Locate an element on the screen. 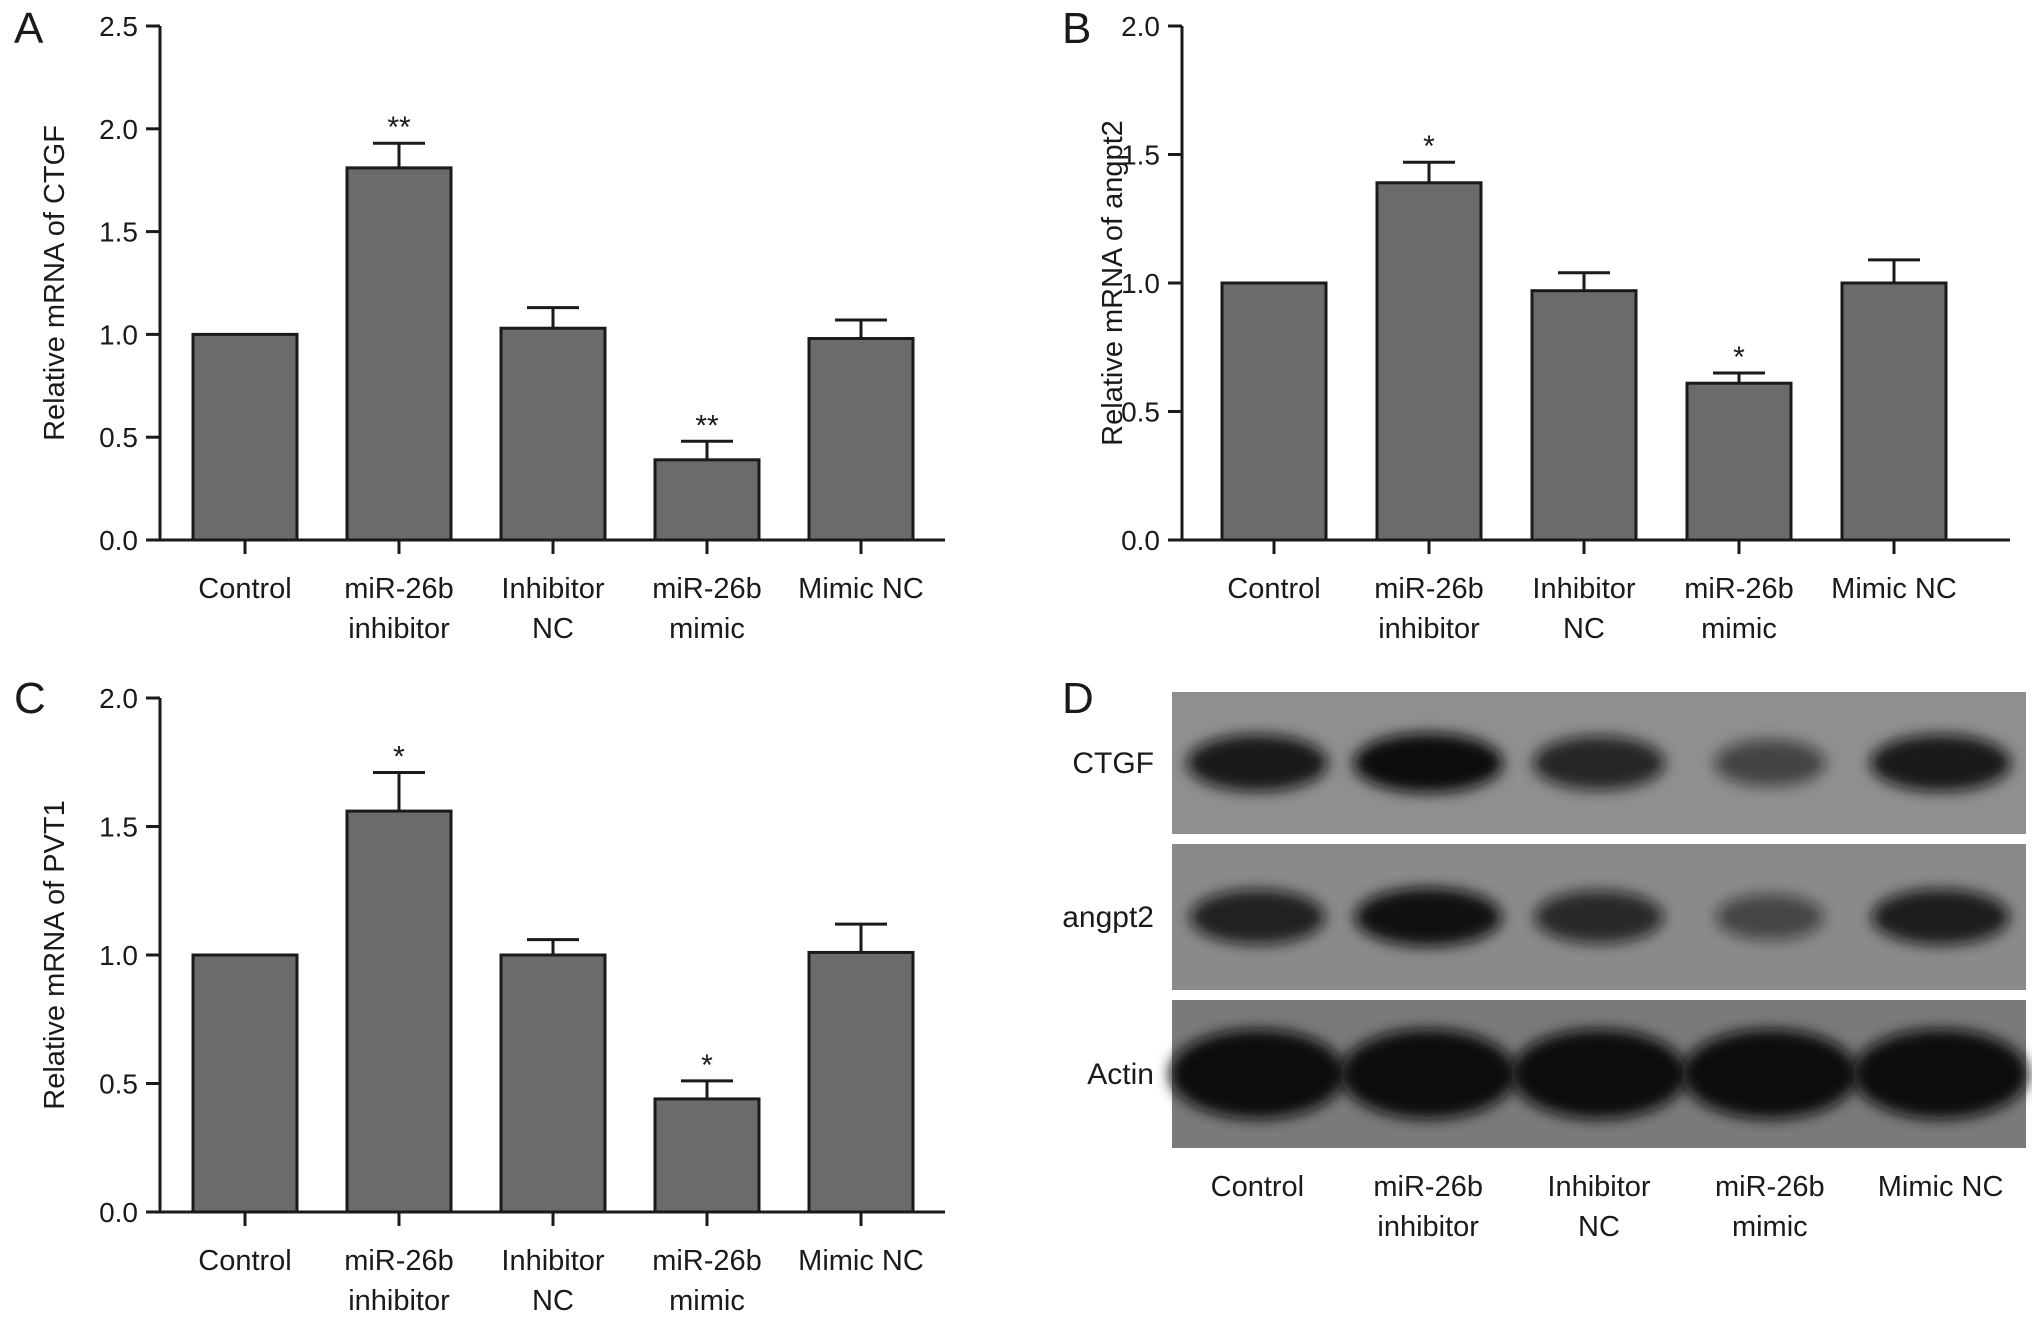 The height and width of the screenshot is (1327, 2032). blot-lane-label: Control is located at coordinates (1258, 1187).